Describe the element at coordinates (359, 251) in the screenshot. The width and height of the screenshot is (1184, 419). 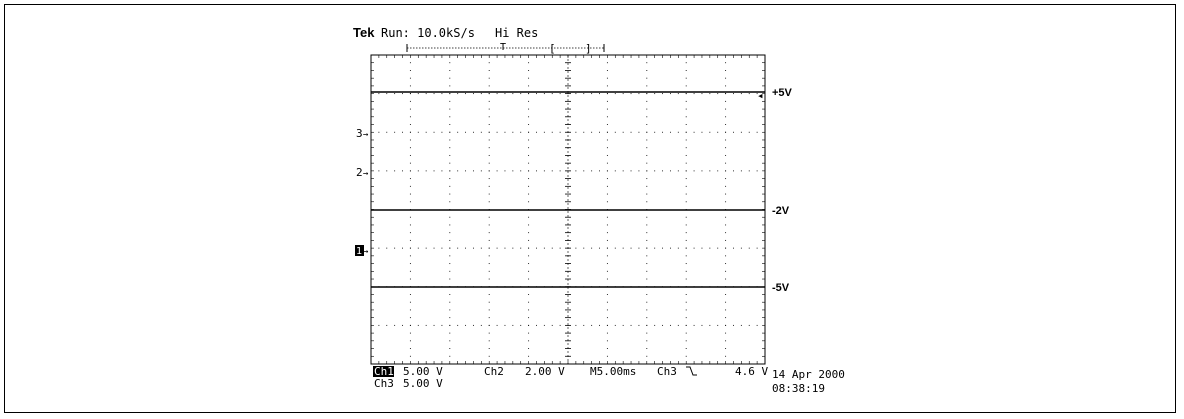
I see `svg-text: 1` at that location.